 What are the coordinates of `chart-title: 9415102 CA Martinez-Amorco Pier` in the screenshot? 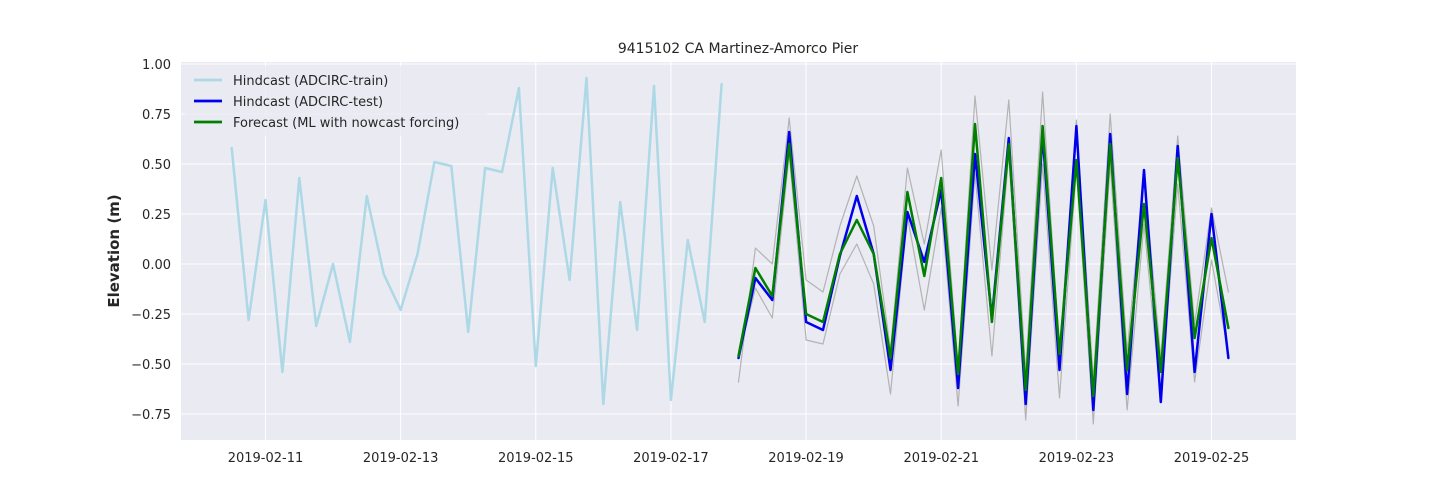 It's located at (738, 49).